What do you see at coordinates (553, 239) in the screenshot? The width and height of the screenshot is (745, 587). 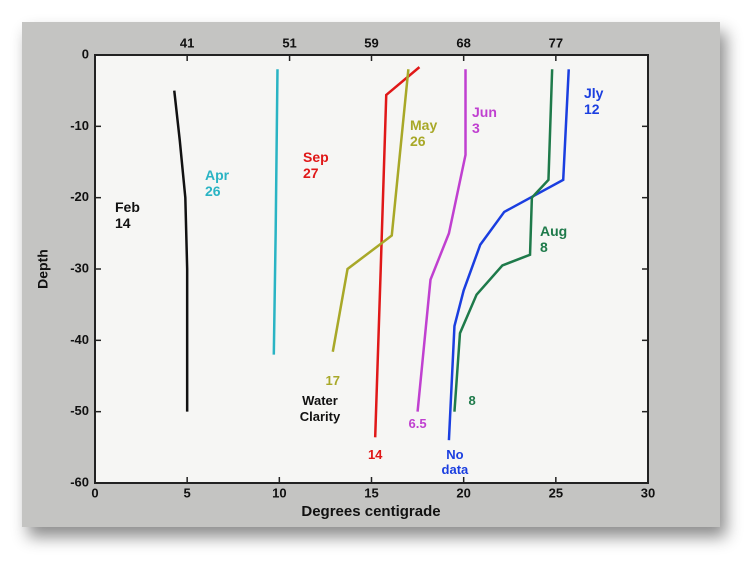 I see `series-label: Aug 8` at bounding box center [553, 239].